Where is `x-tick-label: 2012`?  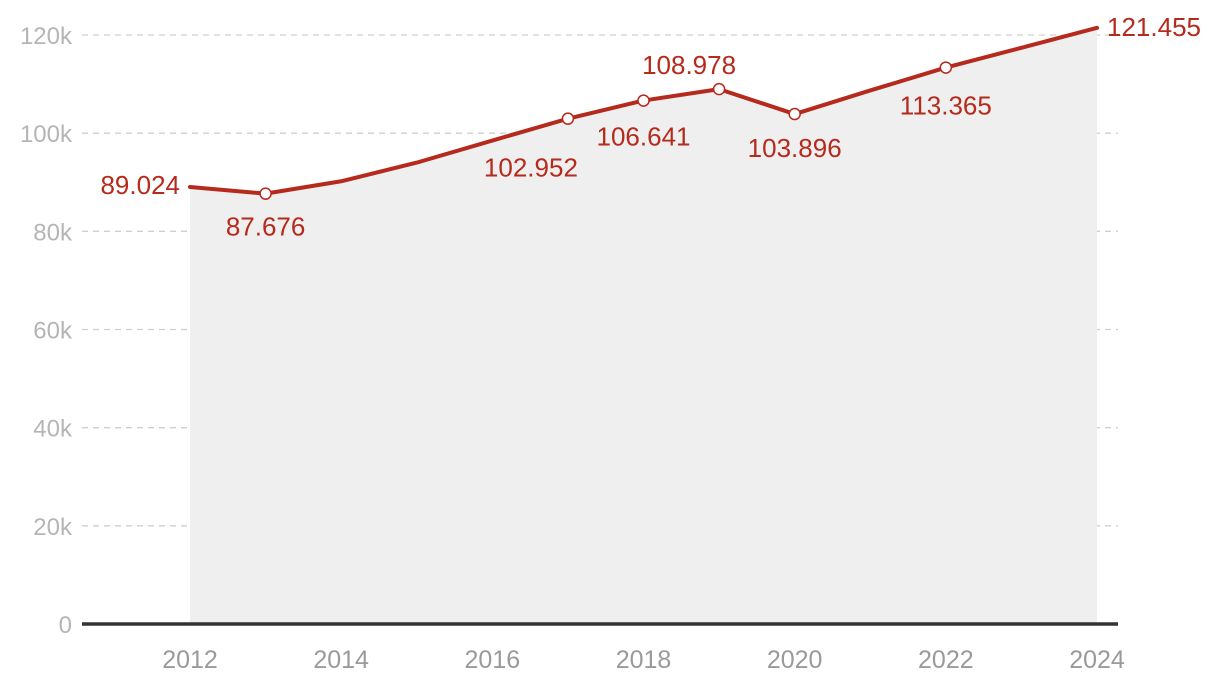 x-tick-label: 2012 is located at coordinates (190, 660).